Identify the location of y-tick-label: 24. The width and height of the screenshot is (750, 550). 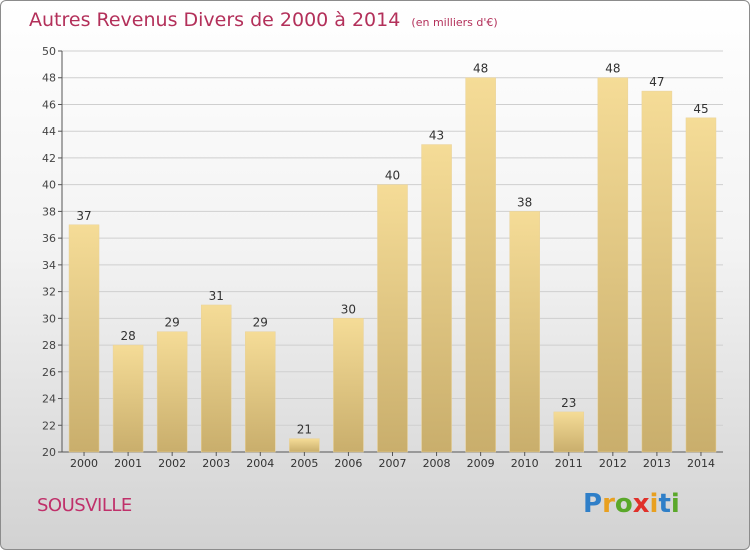
(49, 399).